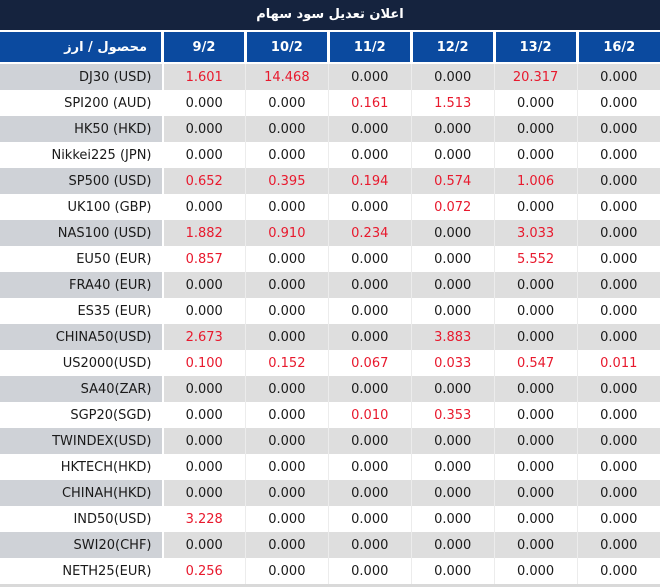 The height and width of the screenshot is (587, 660). I want to click on value-cell: 0.067, so click(369, 363).